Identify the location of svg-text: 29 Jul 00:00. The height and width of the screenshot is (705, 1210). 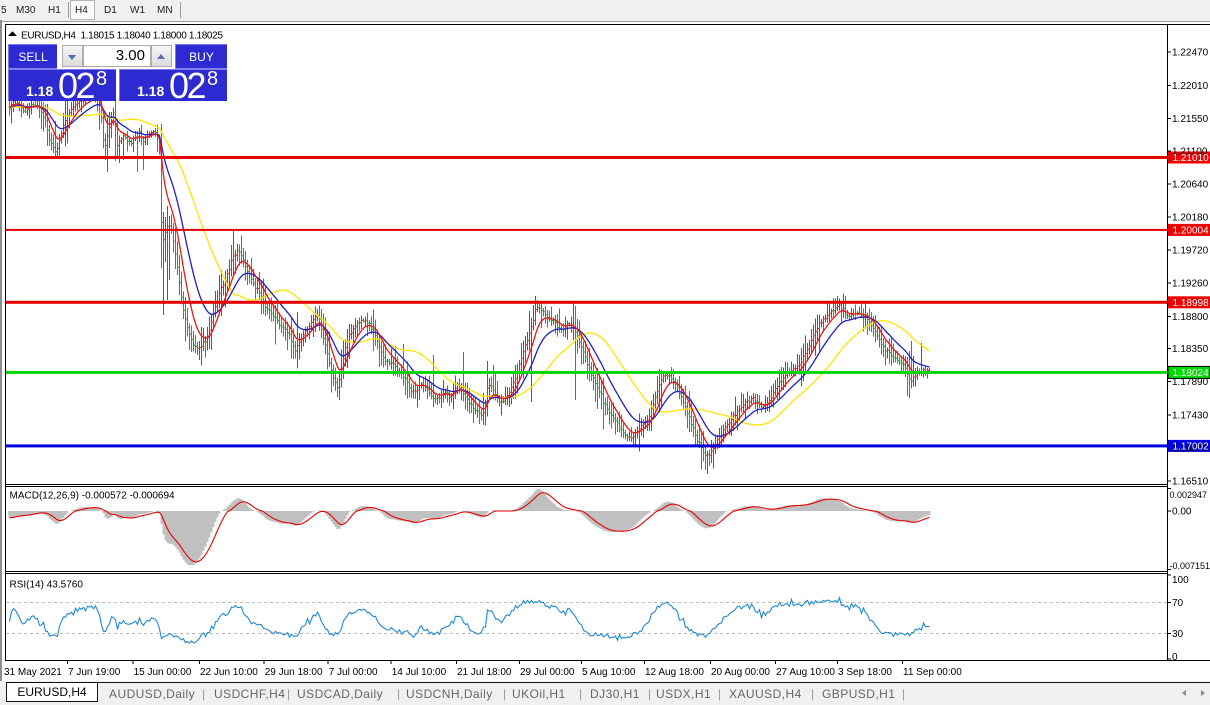
(547, 672).